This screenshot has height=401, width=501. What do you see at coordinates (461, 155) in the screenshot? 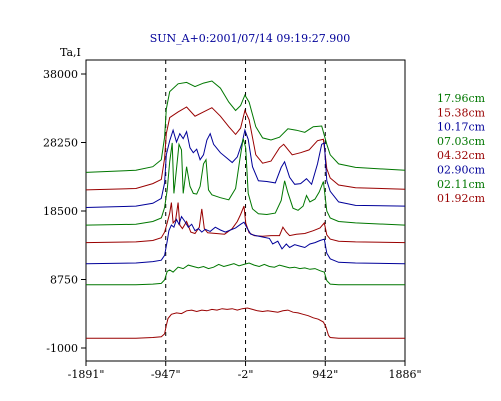
I see `legend-entry-4: 04.32cm` at bounding box center [461, 155].